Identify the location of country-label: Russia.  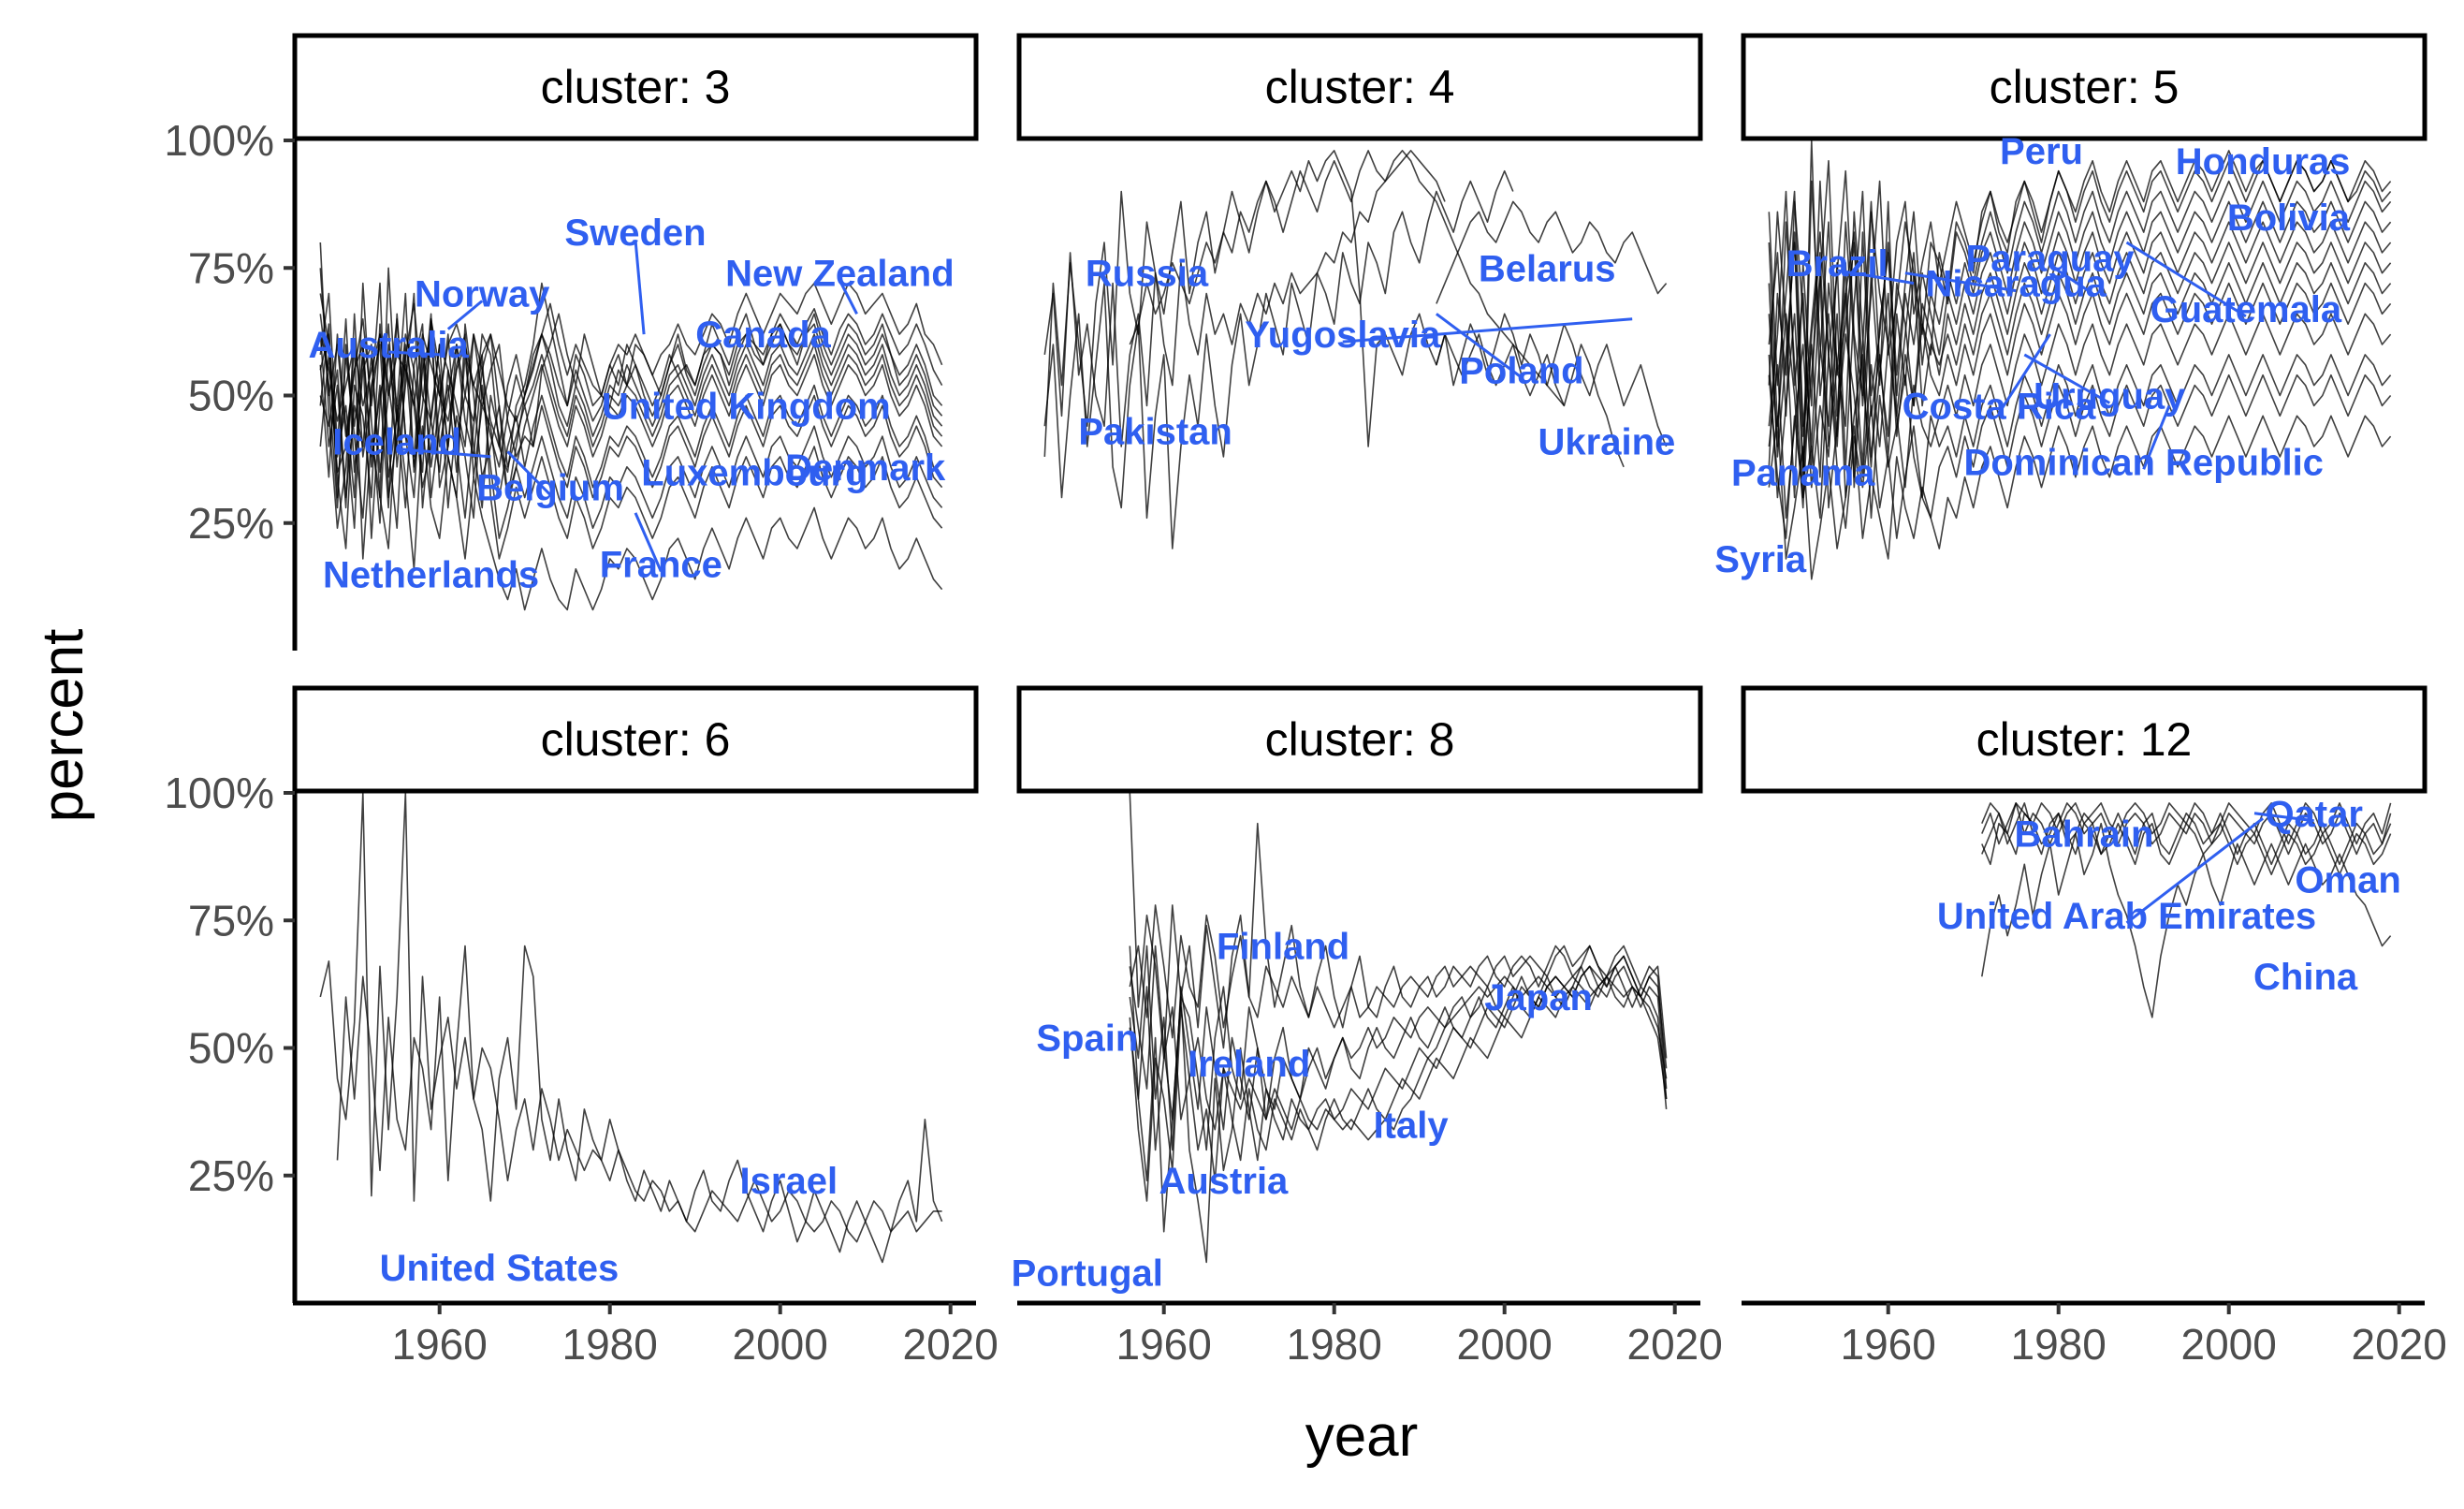
(1148, 274).